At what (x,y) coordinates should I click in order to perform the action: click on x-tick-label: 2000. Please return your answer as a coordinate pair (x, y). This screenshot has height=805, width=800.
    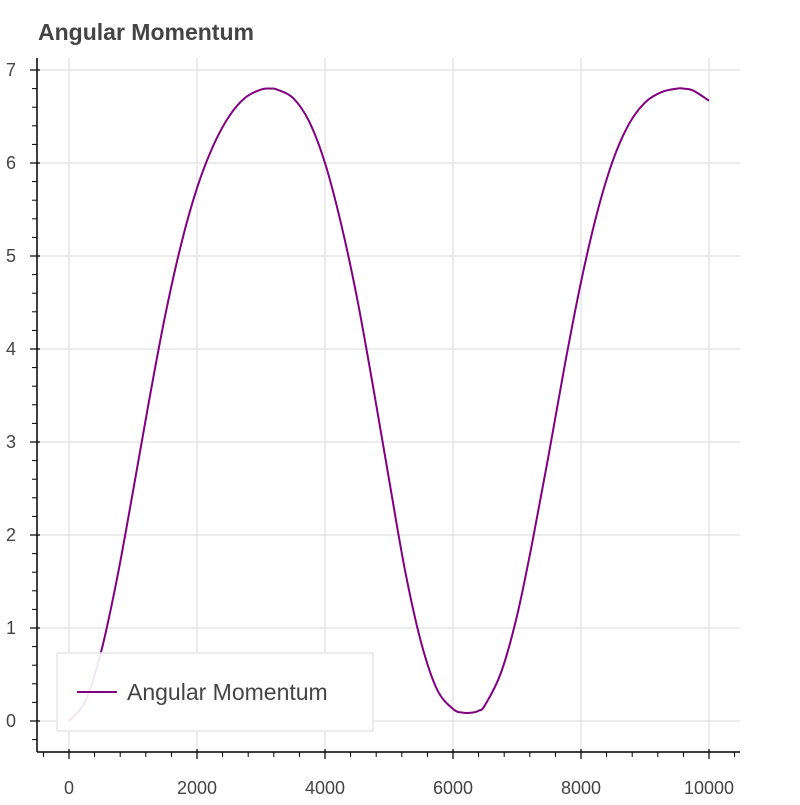
    Looking at the image, I should click on (197, 788).